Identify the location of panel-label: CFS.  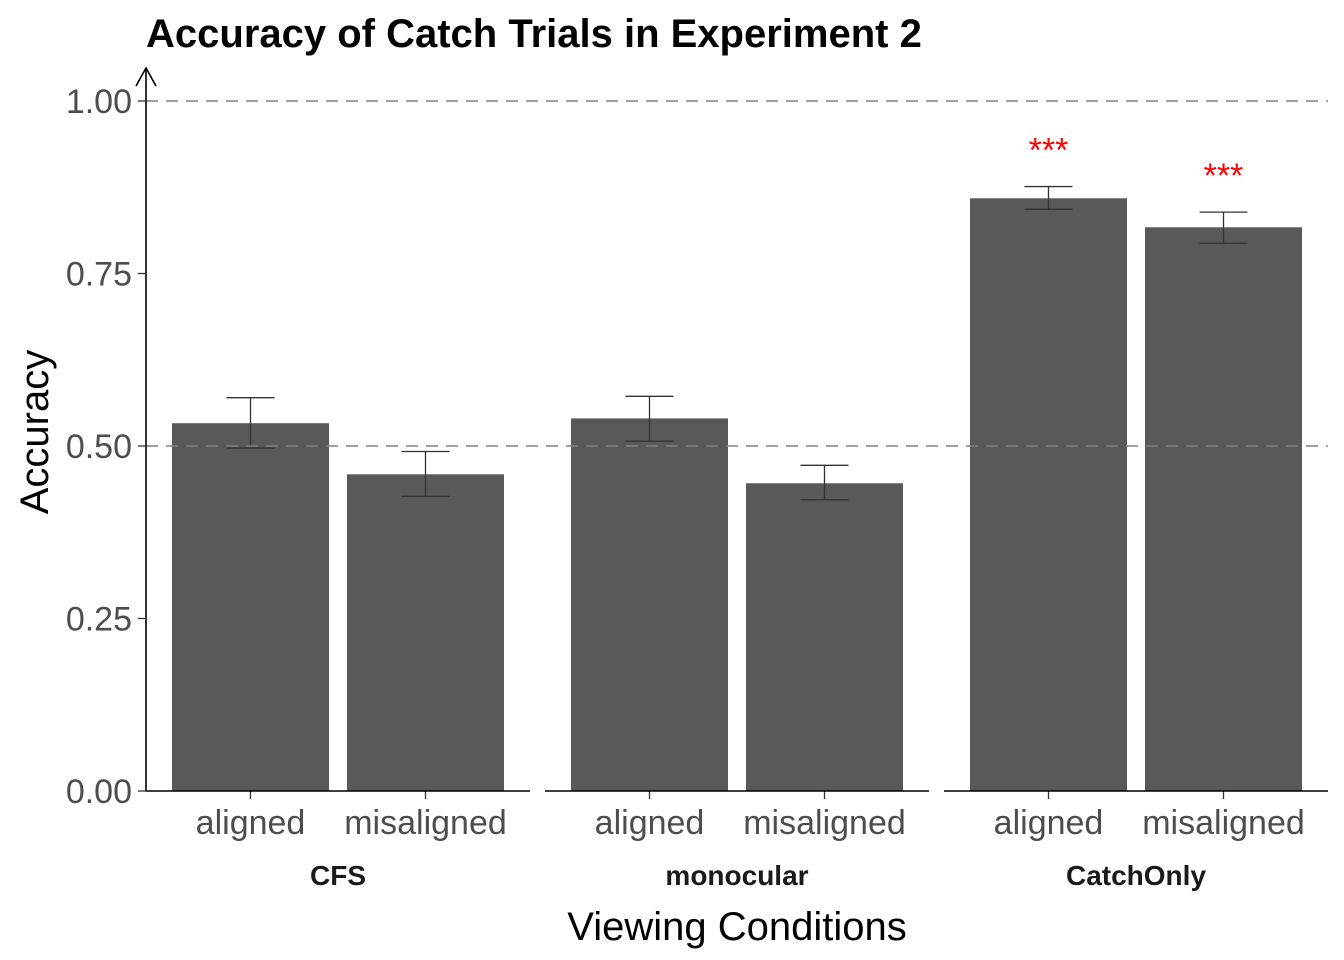
(338, 875).